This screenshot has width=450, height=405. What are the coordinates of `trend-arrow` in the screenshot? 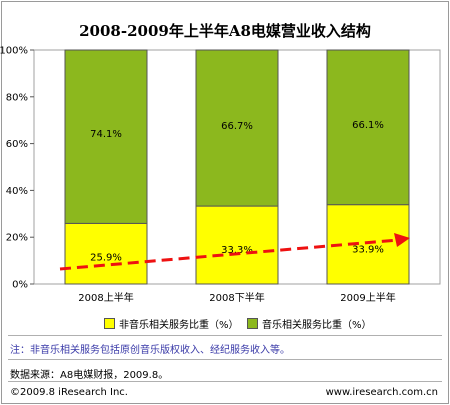 It's located at (234, 252).